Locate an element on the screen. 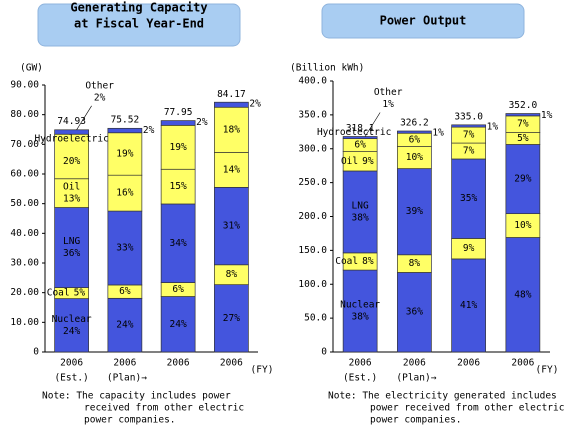 The width and height of the screenshot is (585, 430). share-label: 9% is located at coordinates (368, 161).